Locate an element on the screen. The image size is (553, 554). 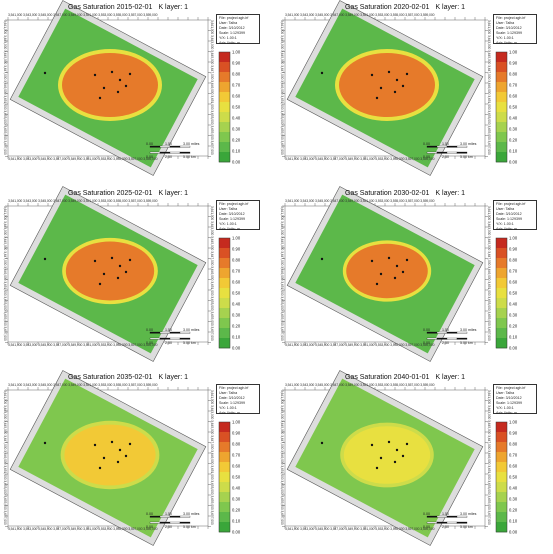
layer-label: K layer: 1 is located at coordinates (450, 193).